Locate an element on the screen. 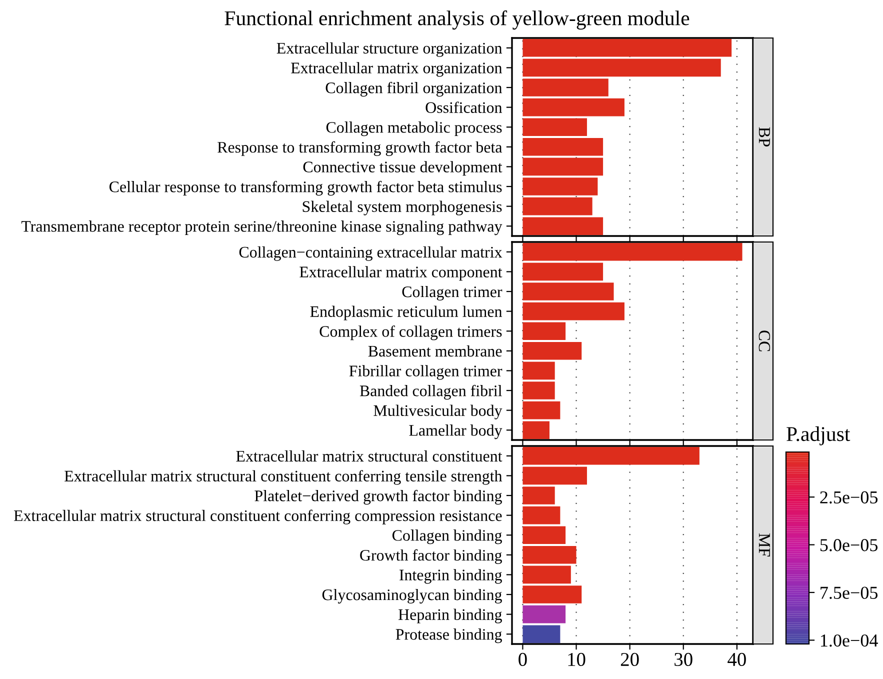 This screenshot has height=679, width=883. y-tick-label: Protease binding is located at coordinates (449, 636).